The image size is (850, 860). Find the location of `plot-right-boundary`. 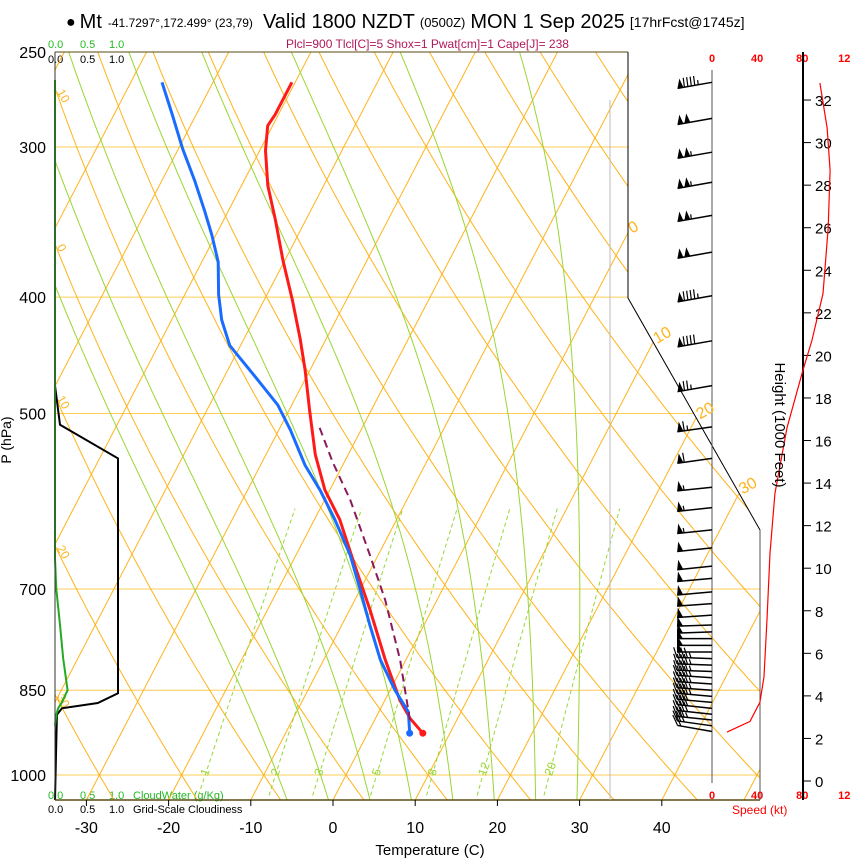

plot-right-boundary is located at coordinates (694, 426).